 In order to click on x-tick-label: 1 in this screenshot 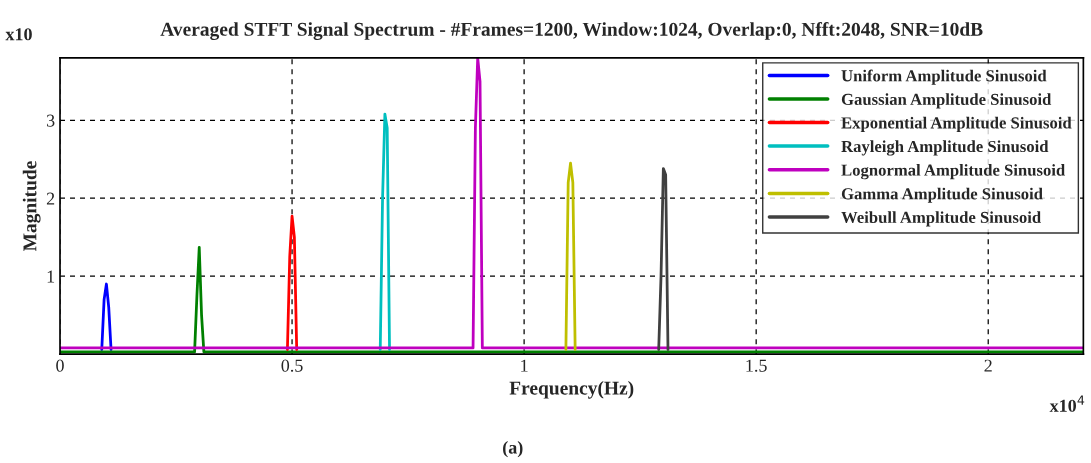, I will do `click(524, 365)`.